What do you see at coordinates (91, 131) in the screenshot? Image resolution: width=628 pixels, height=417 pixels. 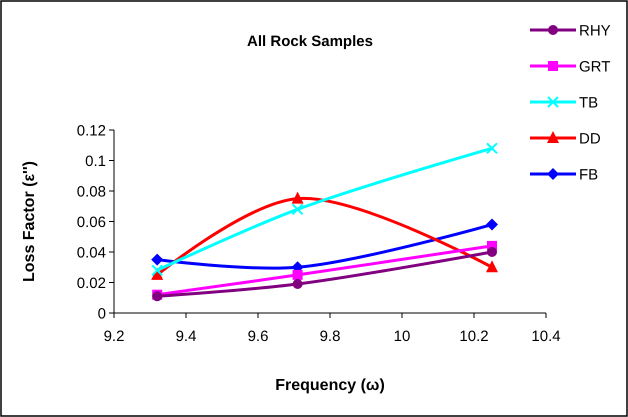 I see `y-tick-label: 0.12` at bounding box center [91, 131].